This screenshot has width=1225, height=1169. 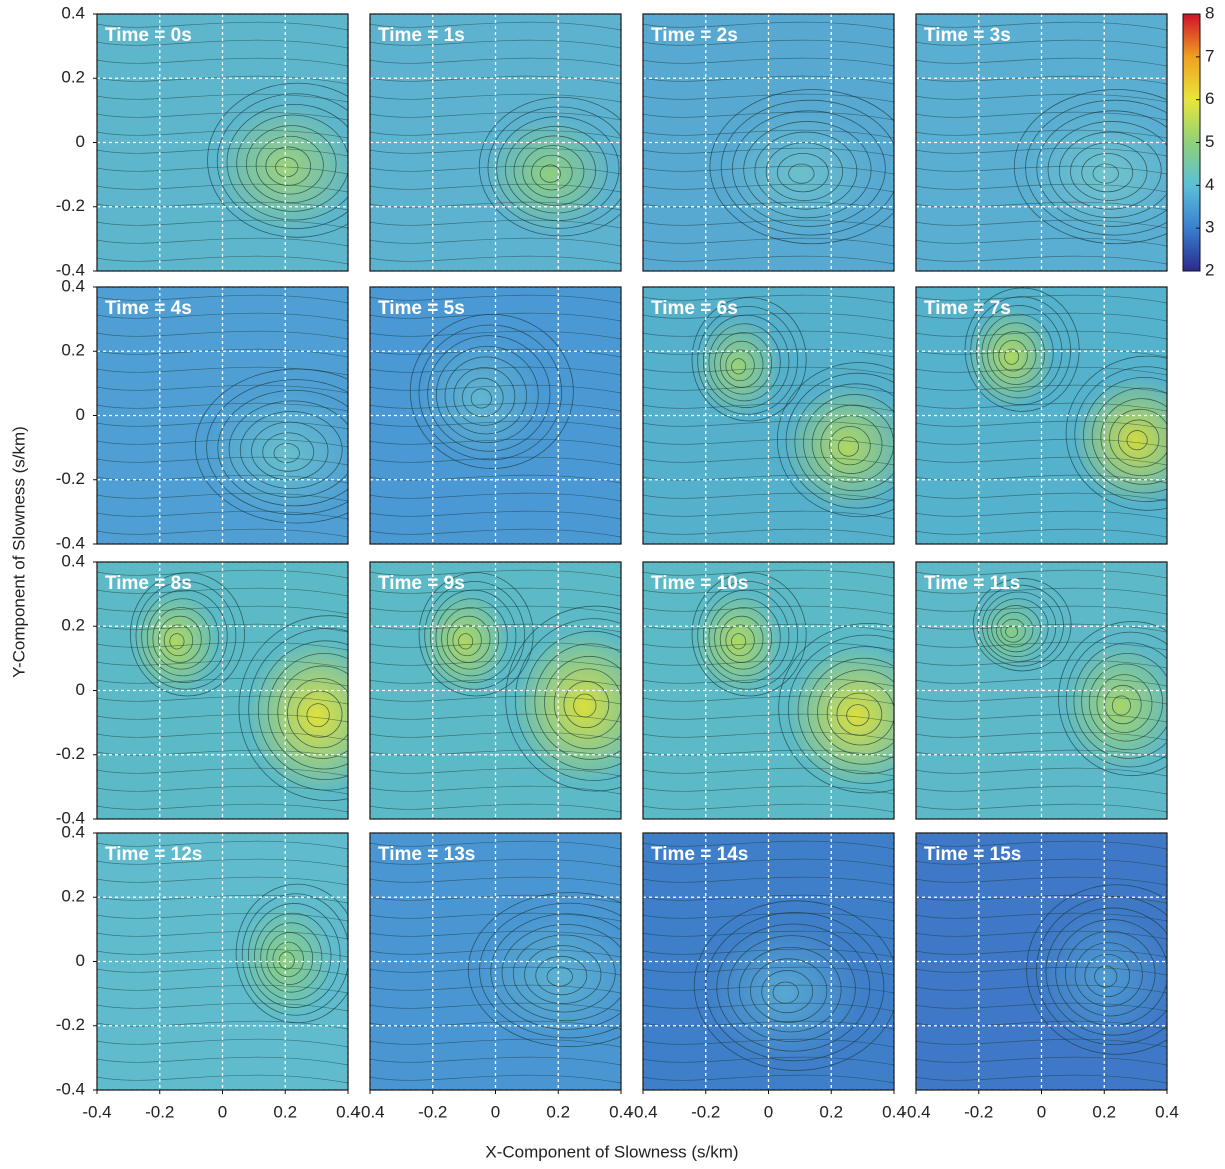 What do you see at coordinates (1209, 184) in the screenshot?
I see `colorbar-tick-label: 4` at bounding box center [1209, 184].